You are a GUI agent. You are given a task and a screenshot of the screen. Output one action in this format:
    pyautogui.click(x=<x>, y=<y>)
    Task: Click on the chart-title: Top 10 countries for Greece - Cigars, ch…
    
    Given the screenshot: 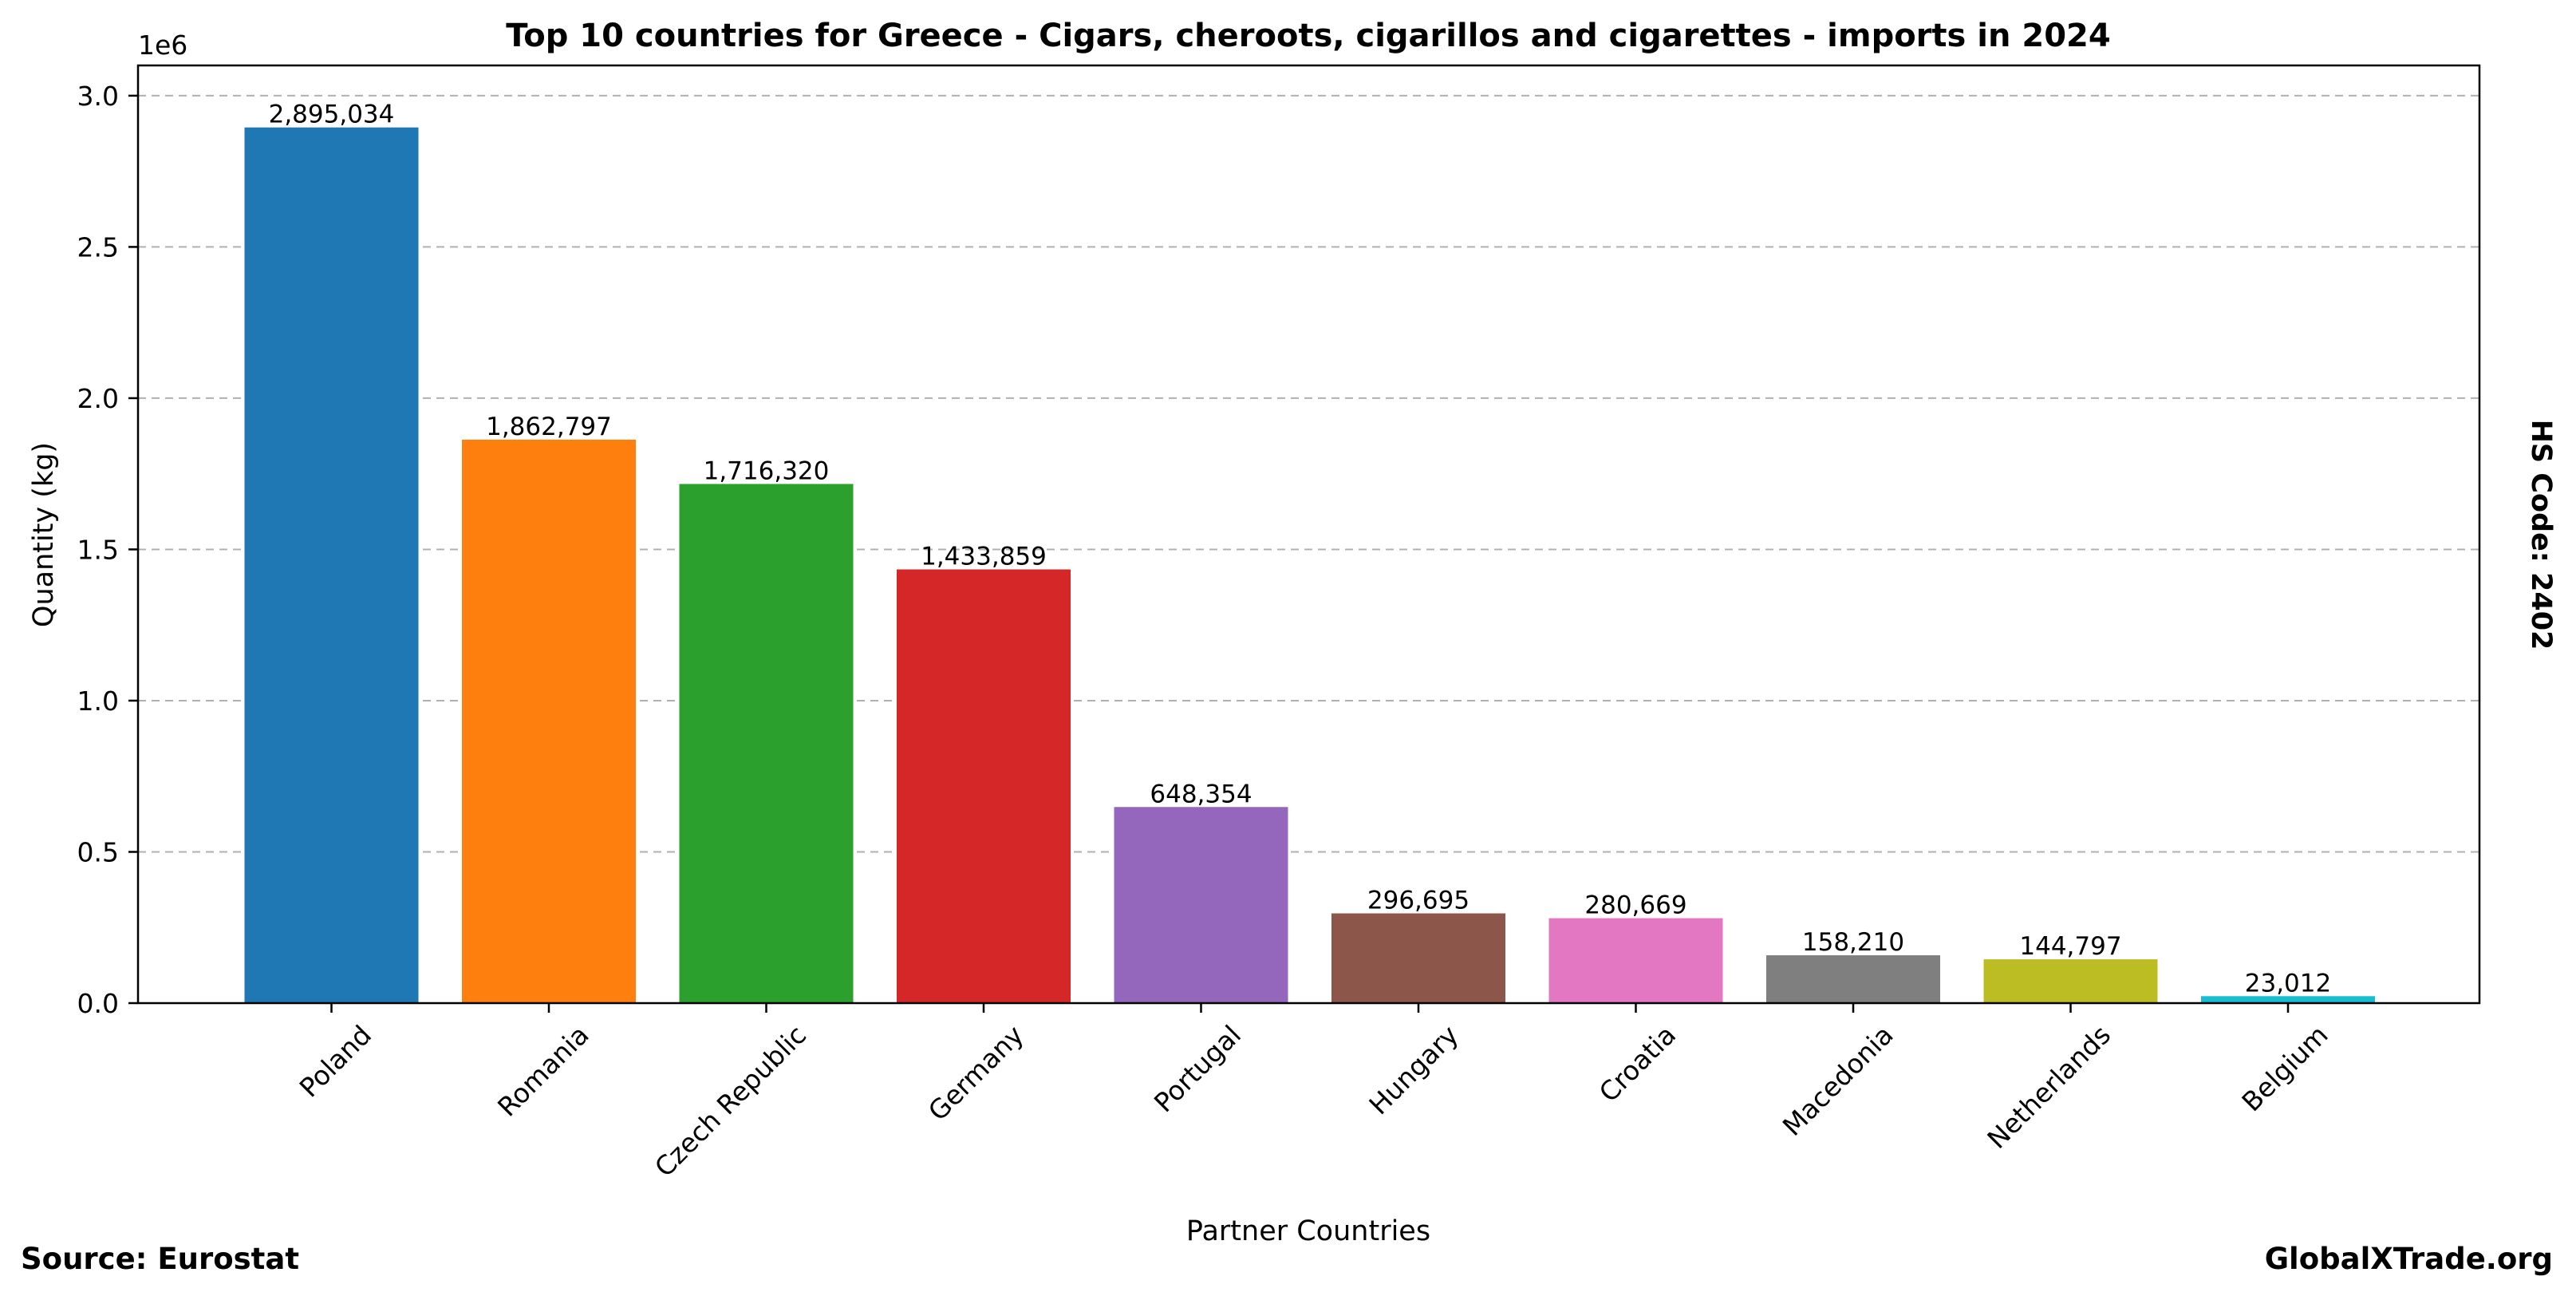 What is the action you would take?
    pyautogui.click(x=1308, y=36)
    